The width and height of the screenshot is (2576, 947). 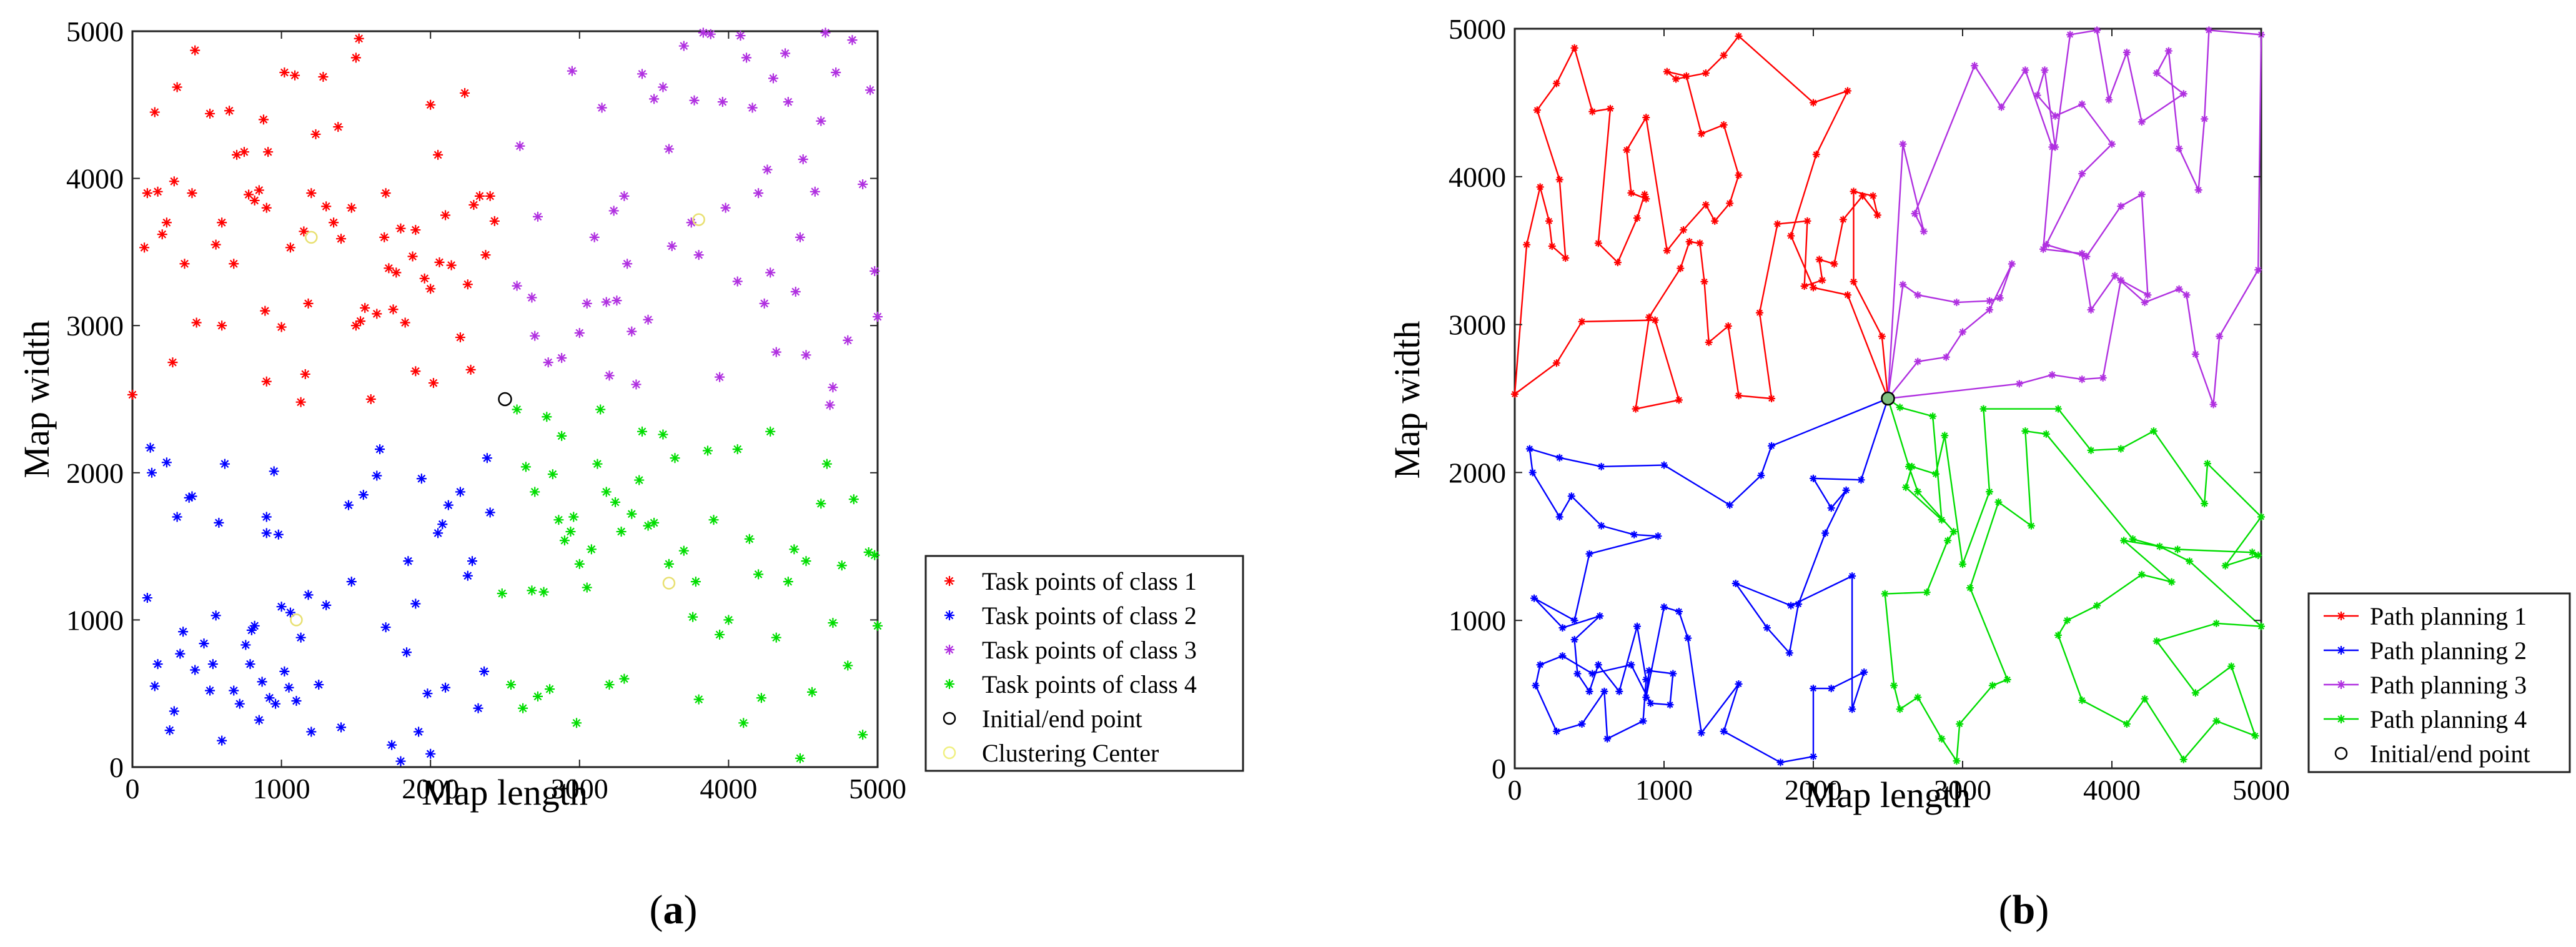 I want to click on panel-a-legend-marker, so click(x=949, y=581).